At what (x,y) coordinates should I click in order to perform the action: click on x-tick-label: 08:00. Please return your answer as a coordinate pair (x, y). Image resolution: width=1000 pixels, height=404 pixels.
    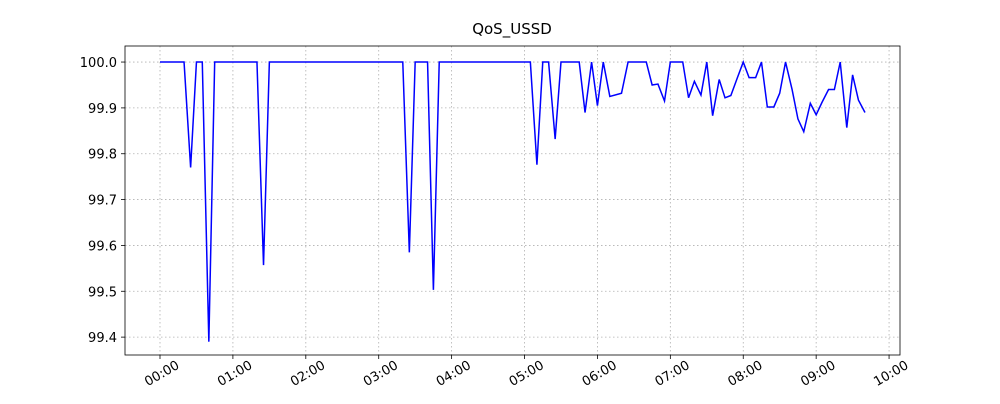
    Looking at the image, I should click on (746, 374).